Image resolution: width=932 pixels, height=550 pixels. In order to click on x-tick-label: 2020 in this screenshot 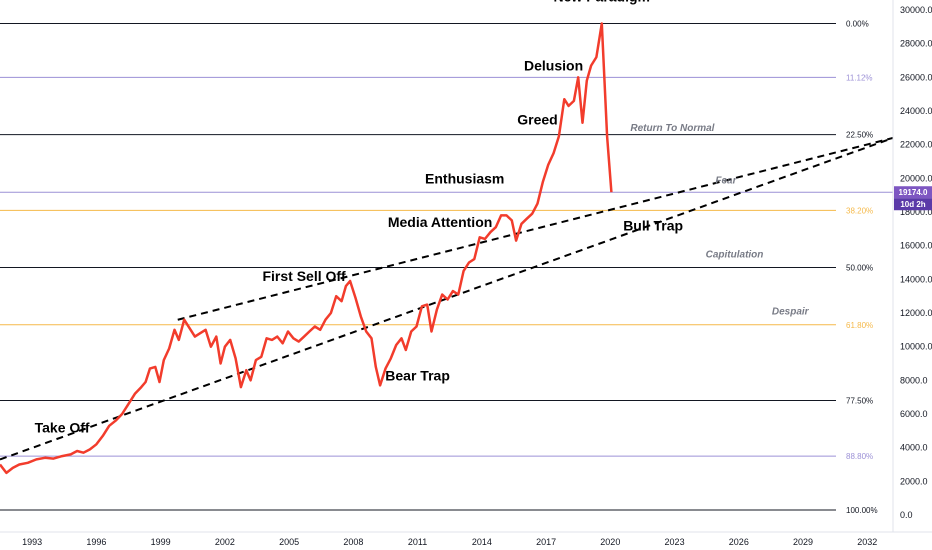, I will do `click(610, 542)`.